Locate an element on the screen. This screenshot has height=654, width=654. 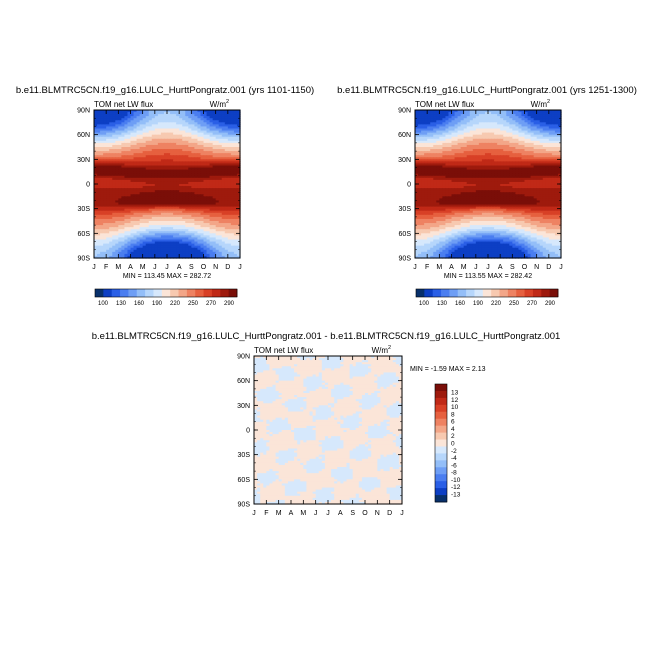
colorbar-label: 130 is located at coordinates (121, 304).